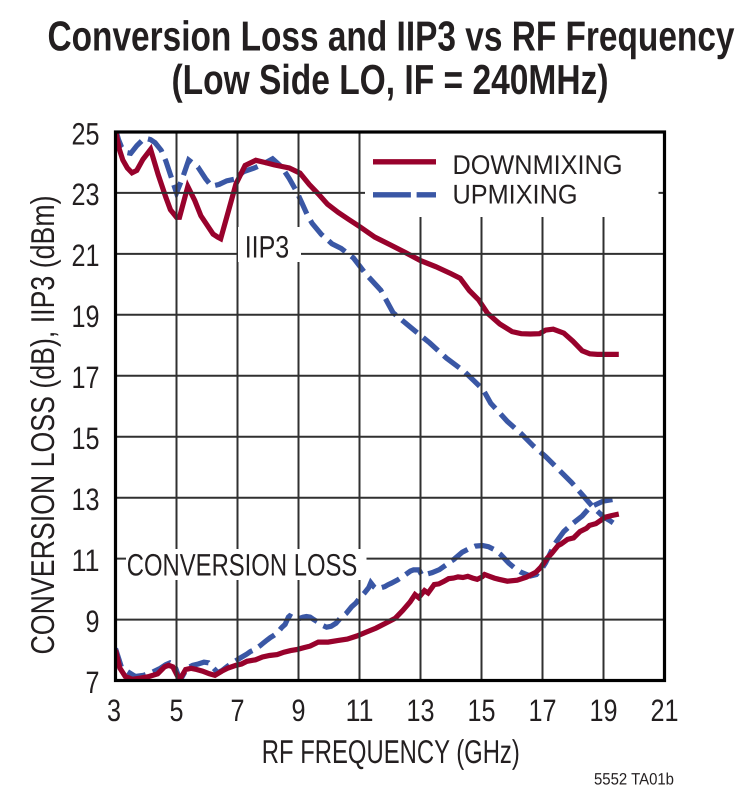  I want to click on svg-text:Conversion Loss and IIP3 vs RF: Conversion Loss and IIP3 vs RF Frequency, so click(391, 36).